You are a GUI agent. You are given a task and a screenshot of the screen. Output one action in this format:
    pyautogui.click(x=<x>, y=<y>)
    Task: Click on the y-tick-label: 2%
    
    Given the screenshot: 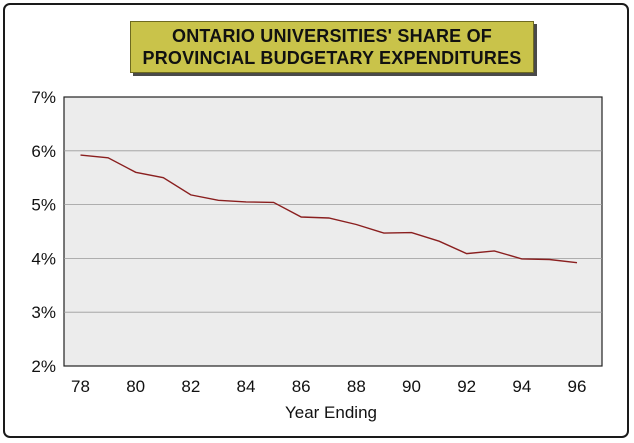 What is the action you would take?
    pyautogui.click(x=43, y=366)
    